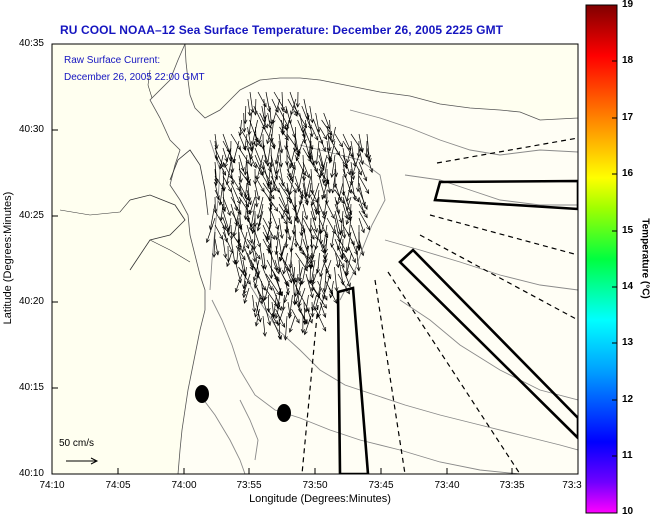  Describe the element at coordinates (645, 258) in the screenshot. I see `colorbar-title: Temperature (°C)` at that location.